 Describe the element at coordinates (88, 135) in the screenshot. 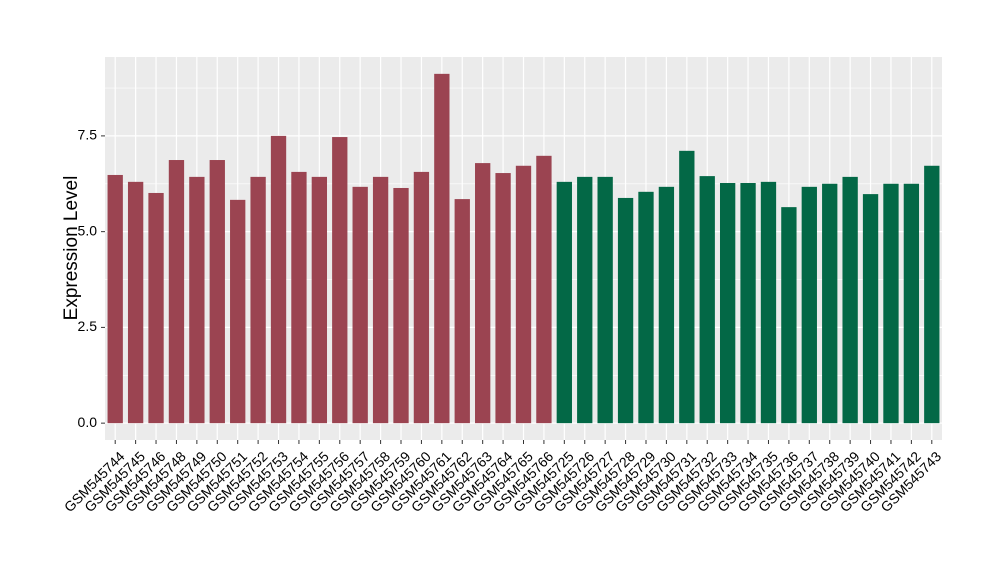

I see `y-tick-label: 7.5` at that location.